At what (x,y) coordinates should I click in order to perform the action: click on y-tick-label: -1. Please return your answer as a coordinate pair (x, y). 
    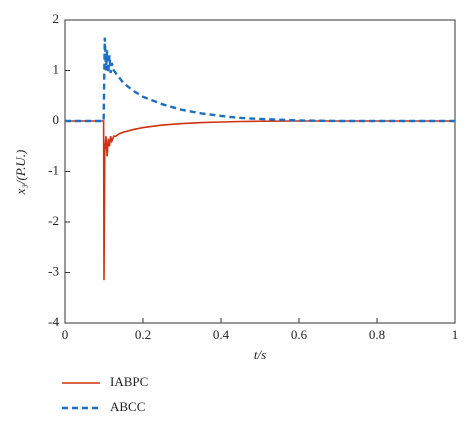
    Looking at the image, I should click on (53, 169).